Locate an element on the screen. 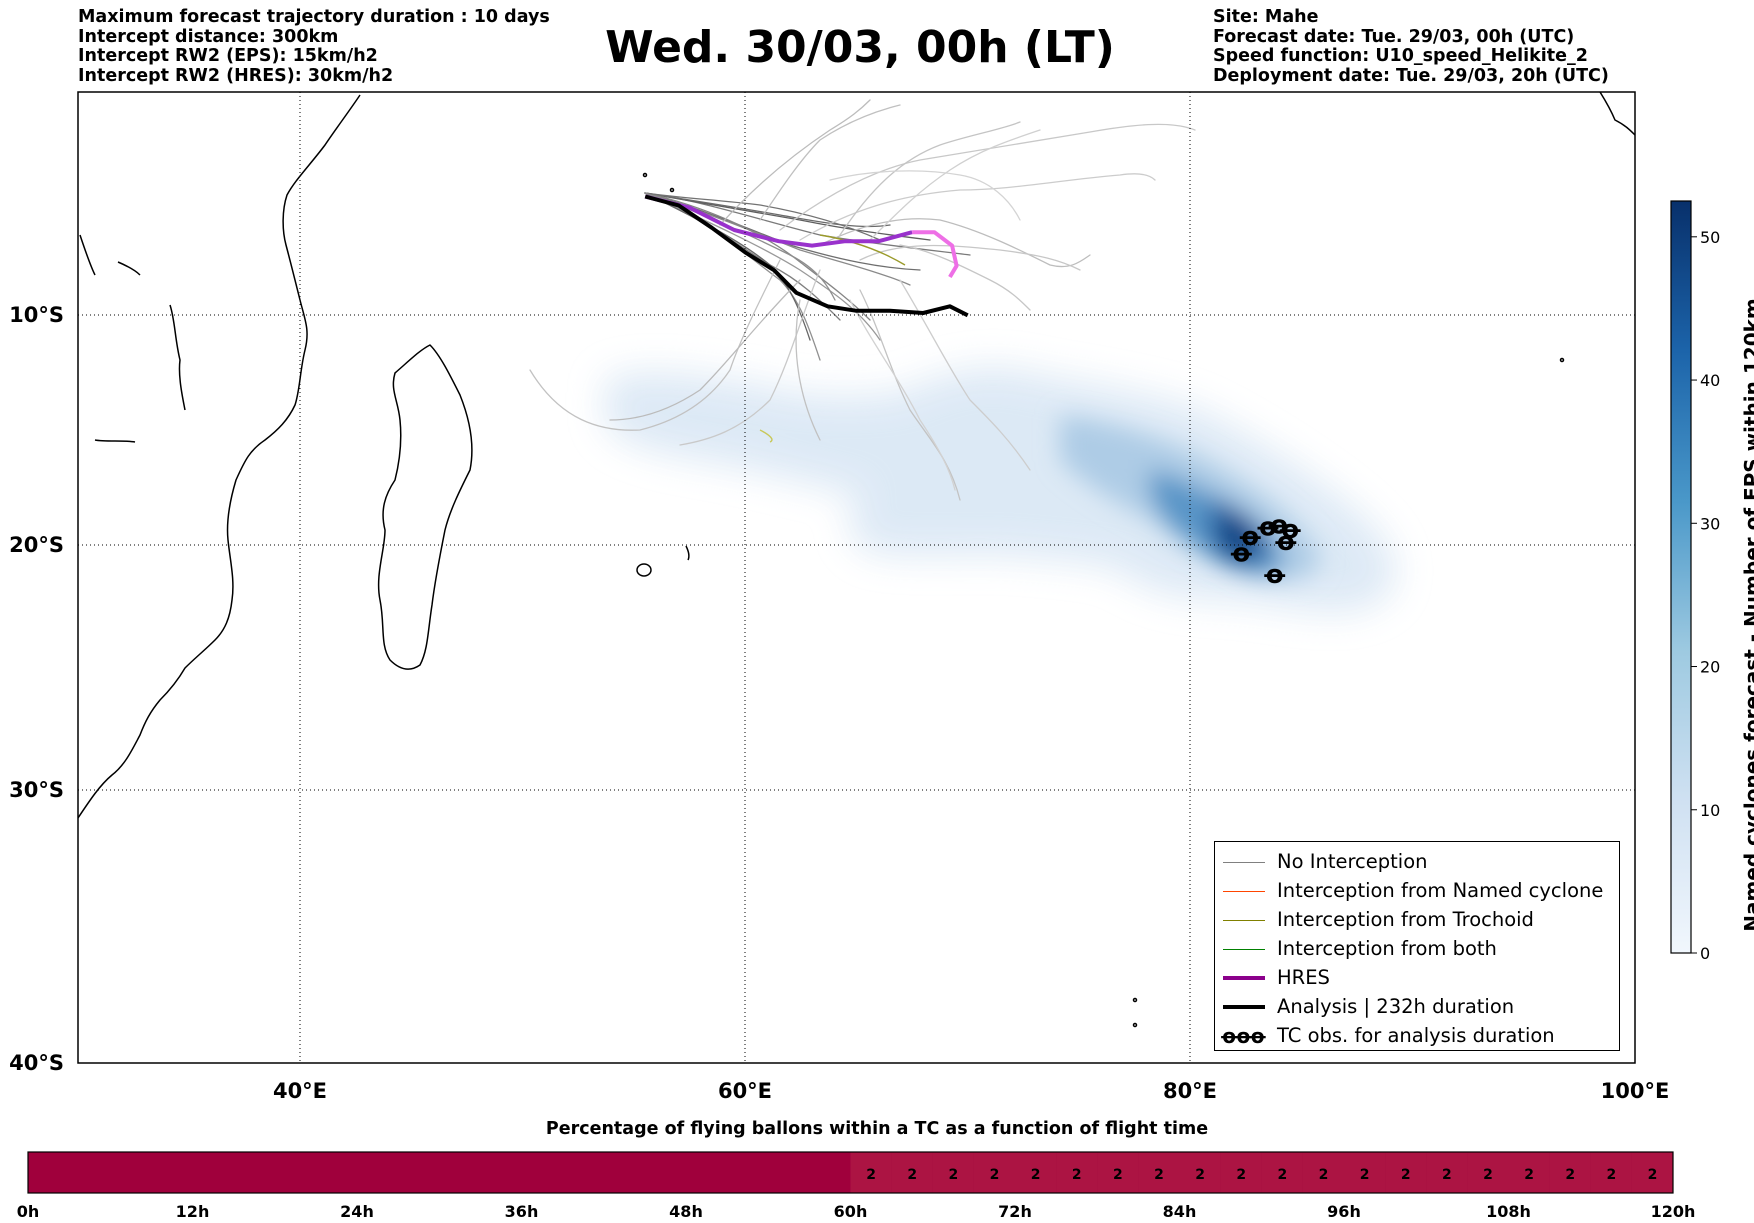 The image size is (1754, 1223). legend-item-no-interception: No Interception is located at coordinates (1417, 862).